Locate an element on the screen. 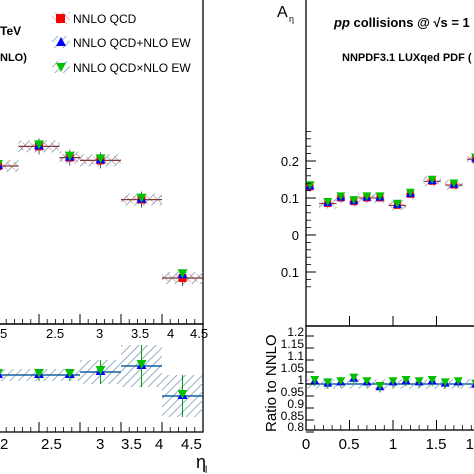  right-ratio-ytick: 0.9 is located at coordinates (295, 404).